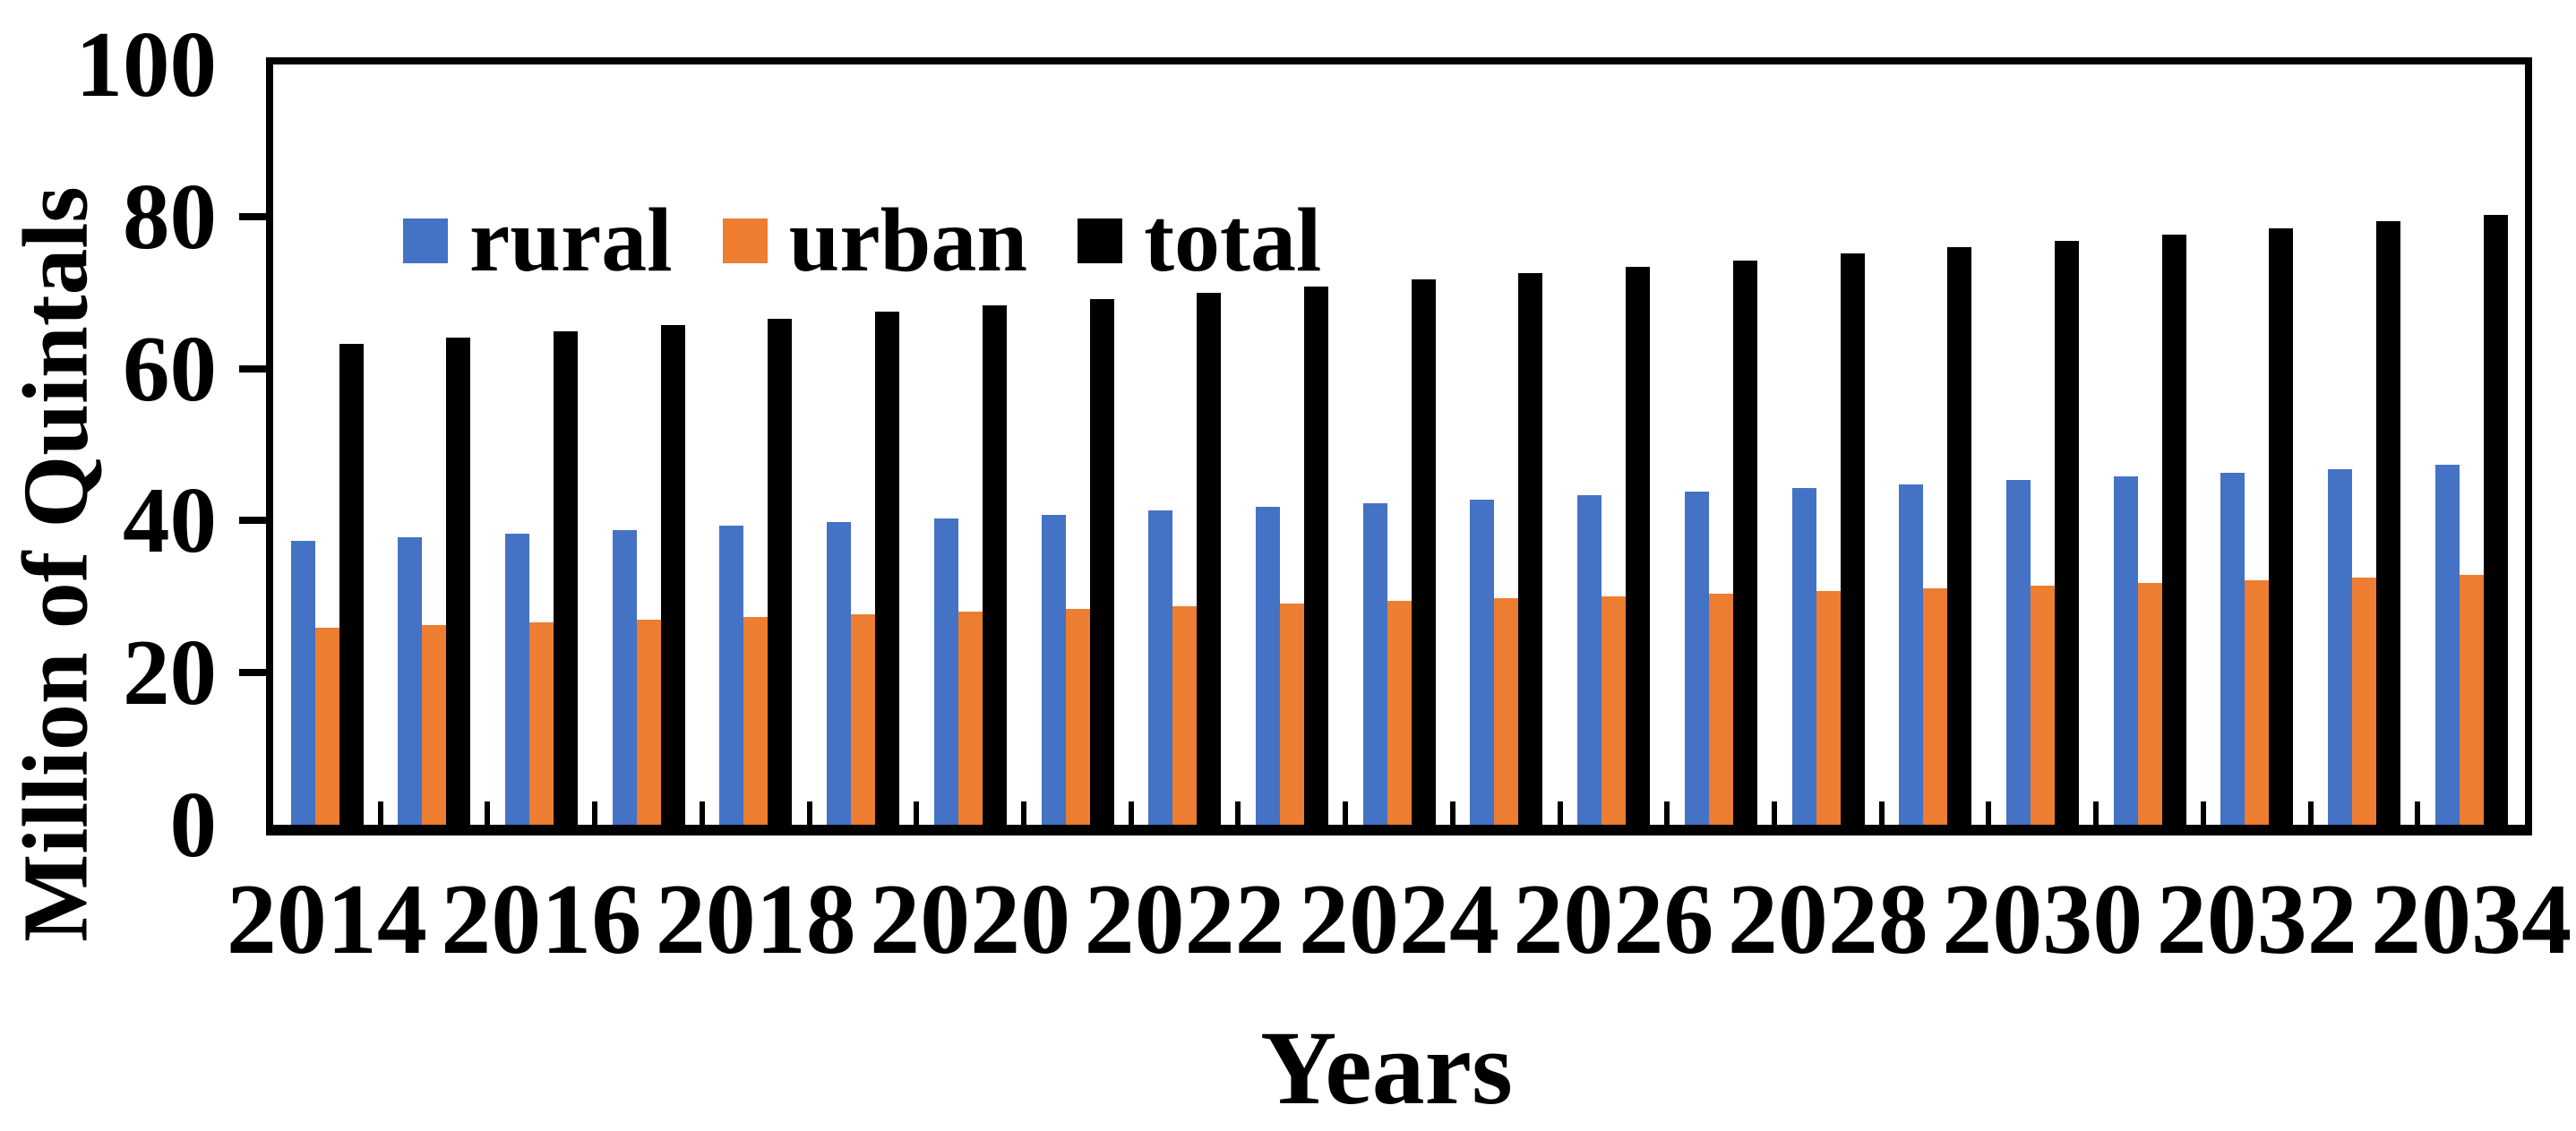 This screenshot has height=1131, width=2576. I want to click on legend-label-total: total, so click(1233, 240).